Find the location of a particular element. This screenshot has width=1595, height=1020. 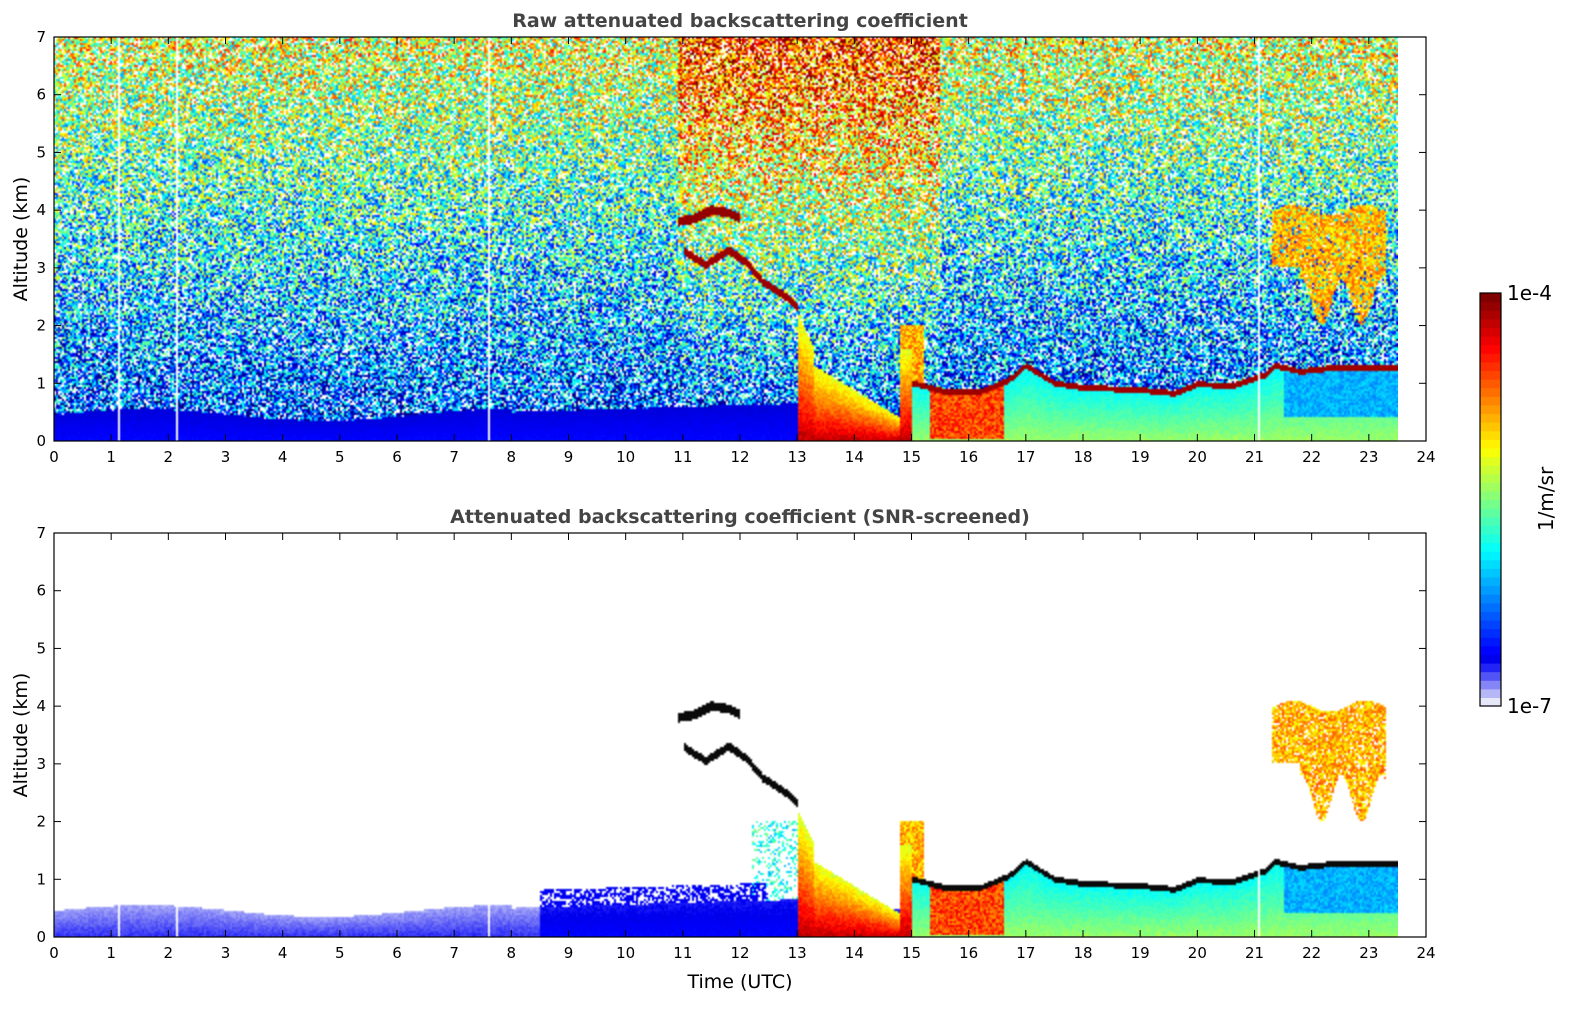

bottom-y-tick-label: 0 is located at coordinates (41, 937).